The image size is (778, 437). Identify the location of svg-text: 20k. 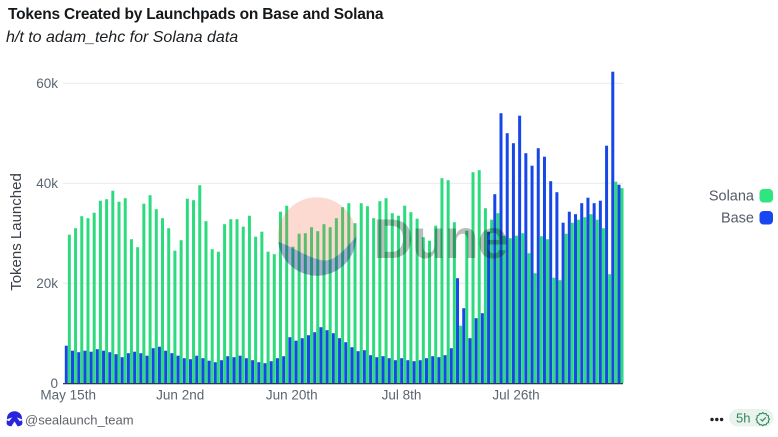
(47, 283).